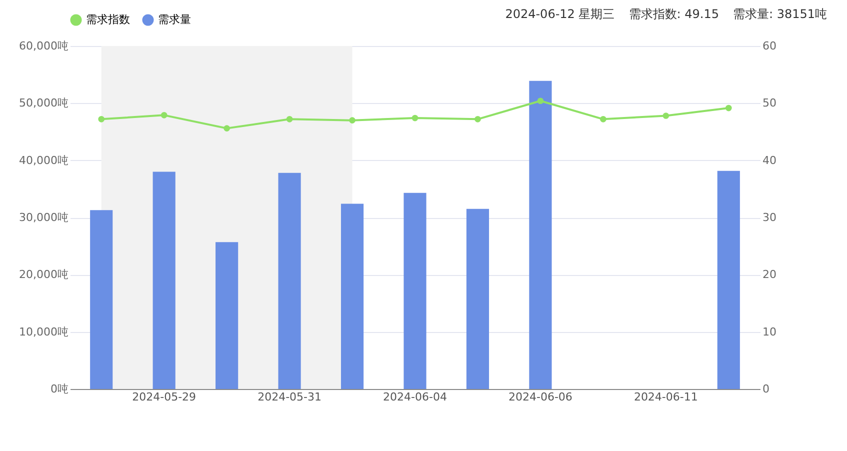  What do you see at coordinates (43, 46) in the screenshot?
I see `y-tick-label: 60,000吨` at bounding box center [43, 46].